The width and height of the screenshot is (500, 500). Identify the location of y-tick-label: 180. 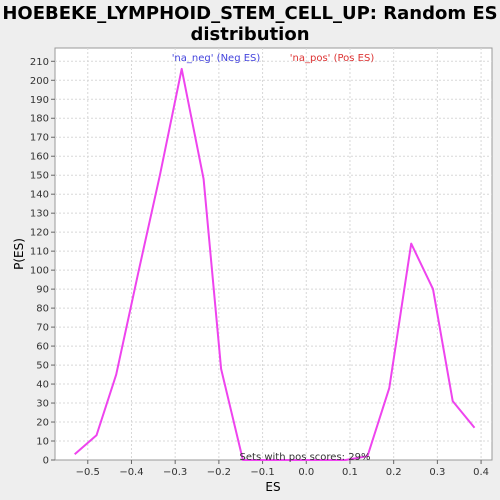
(39, 119).